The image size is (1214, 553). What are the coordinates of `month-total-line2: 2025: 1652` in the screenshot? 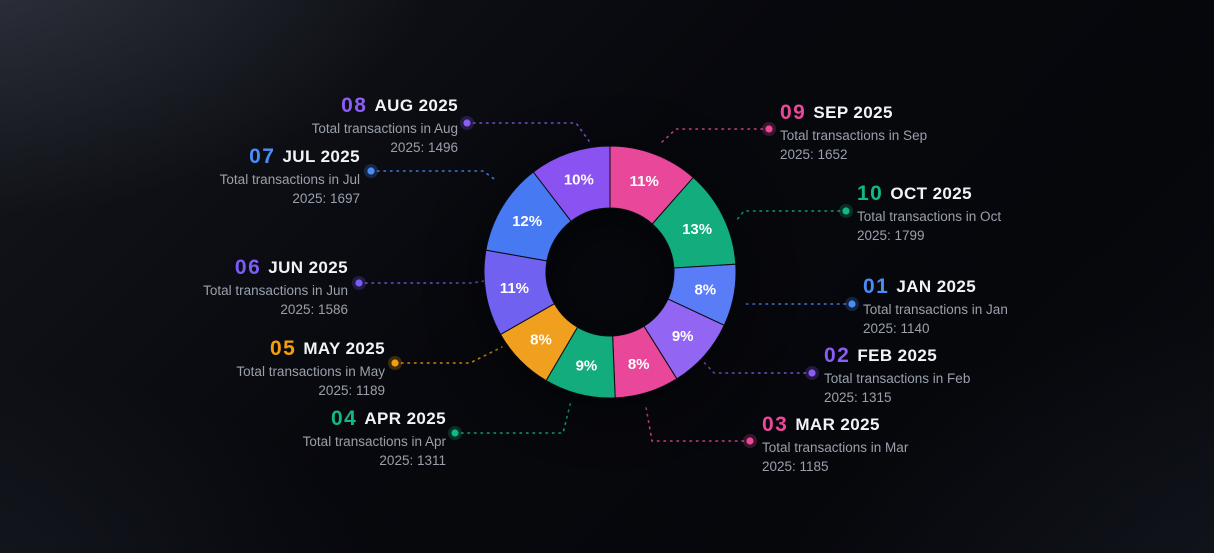 It's located at (814, 154).